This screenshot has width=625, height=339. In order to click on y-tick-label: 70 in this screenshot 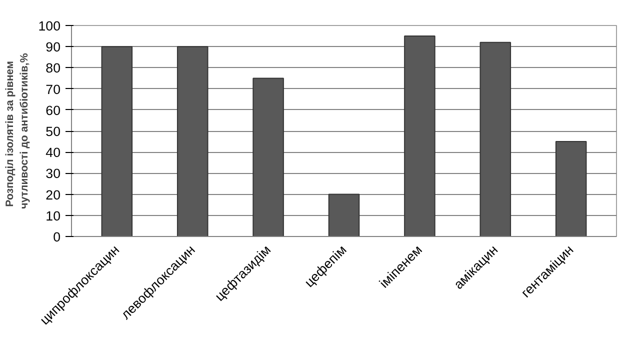, I will do `click(53, 89)`.